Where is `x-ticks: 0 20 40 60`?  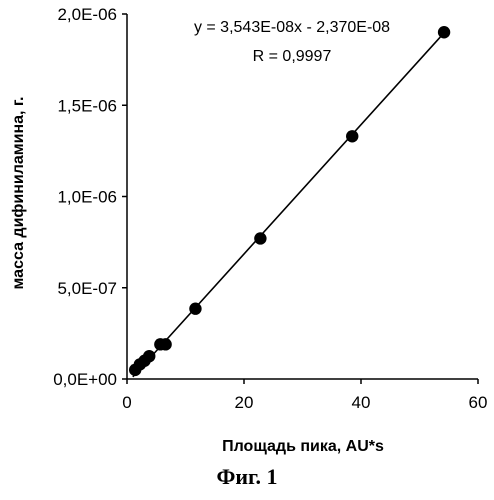
x-ticks: 0 20 40 60 is located at coordinates (304, 395).